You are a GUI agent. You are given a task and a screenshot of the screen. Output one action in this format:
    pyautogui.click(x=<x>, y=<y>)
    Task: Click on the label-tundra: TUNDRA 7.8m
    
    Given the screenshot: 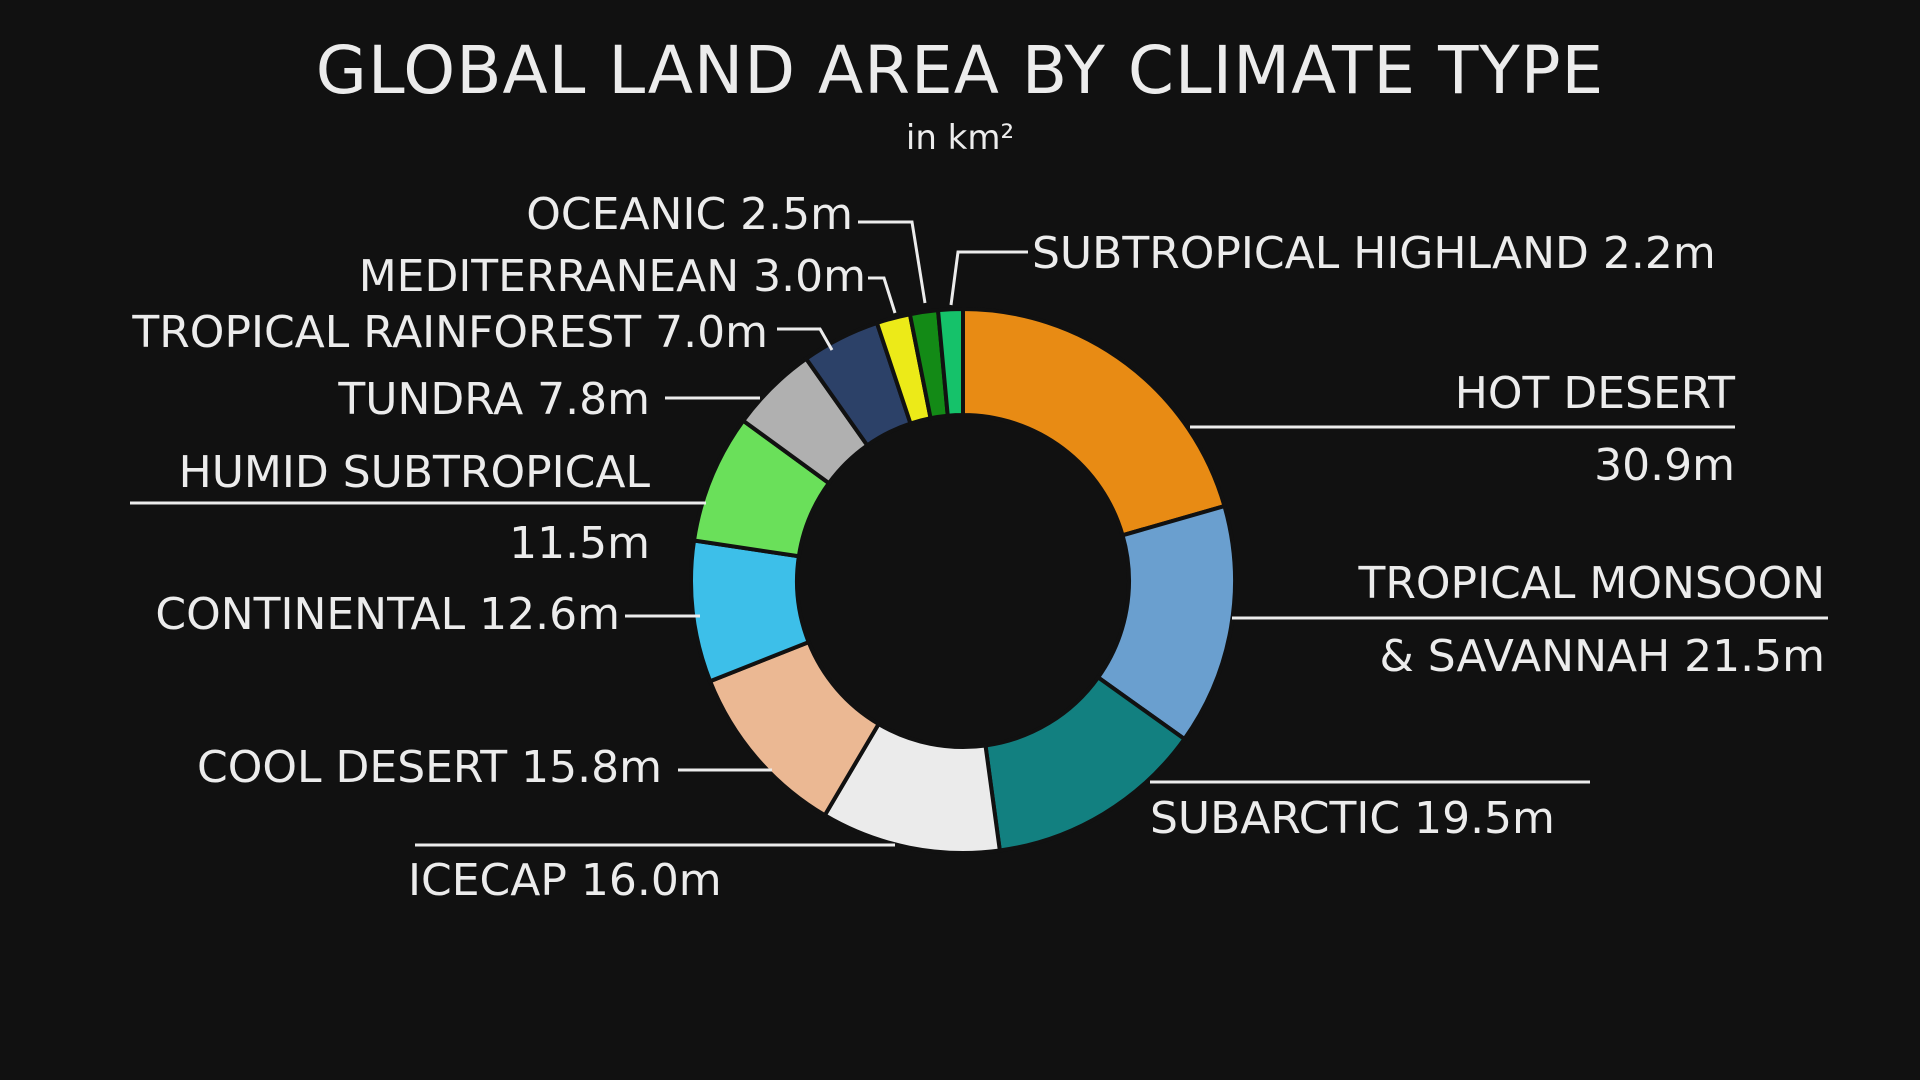 What is the action you would take?
    pyautogui.click(x=493, y=399)
    